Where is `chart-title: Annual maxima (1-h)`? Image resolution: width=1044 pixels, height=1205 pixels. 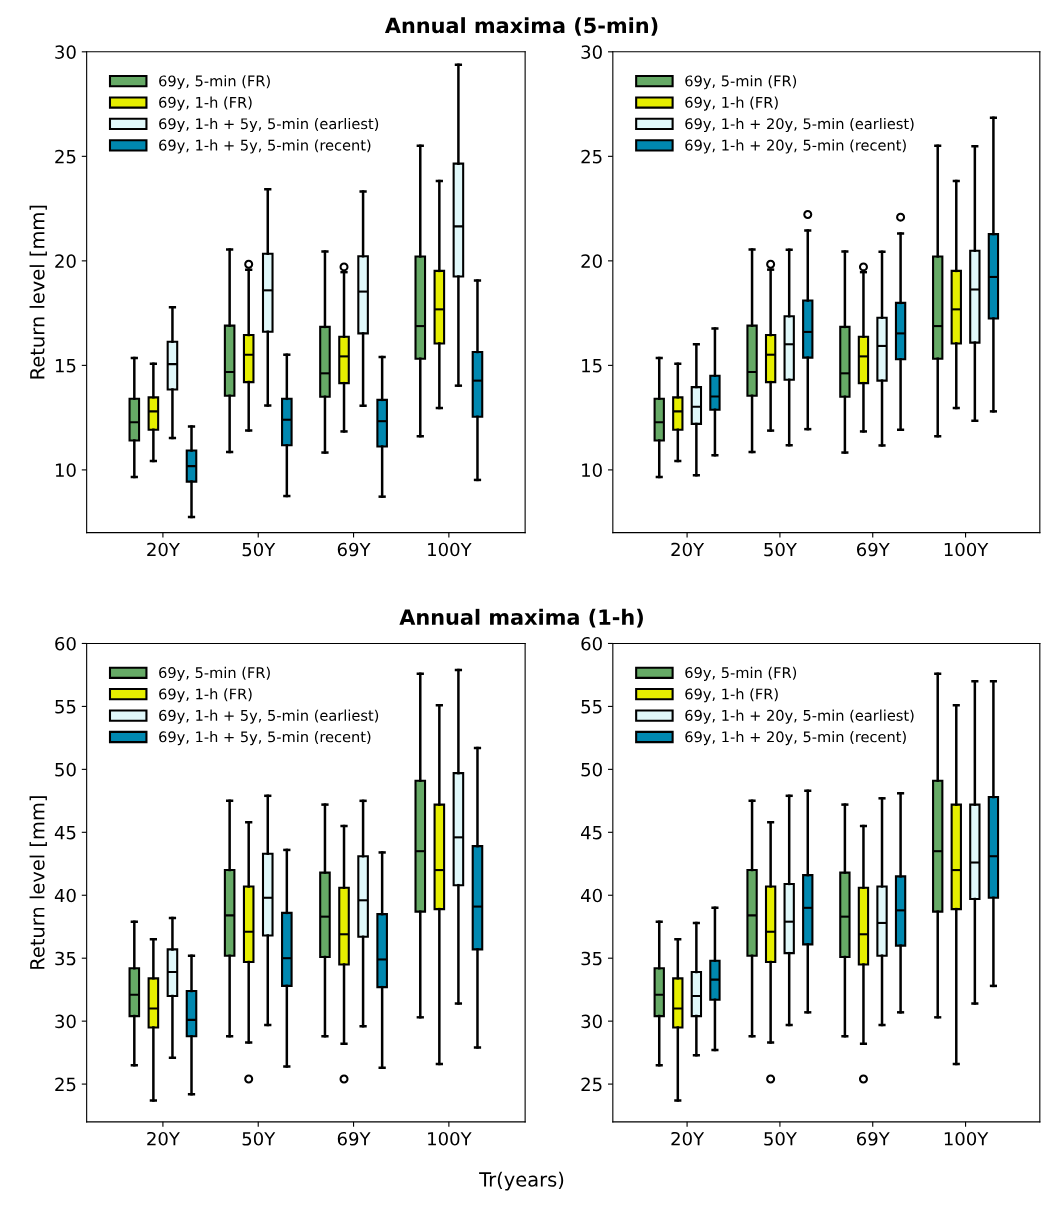 chart-title: Annual maxima (1-h) is located at coordinates (521, 618).